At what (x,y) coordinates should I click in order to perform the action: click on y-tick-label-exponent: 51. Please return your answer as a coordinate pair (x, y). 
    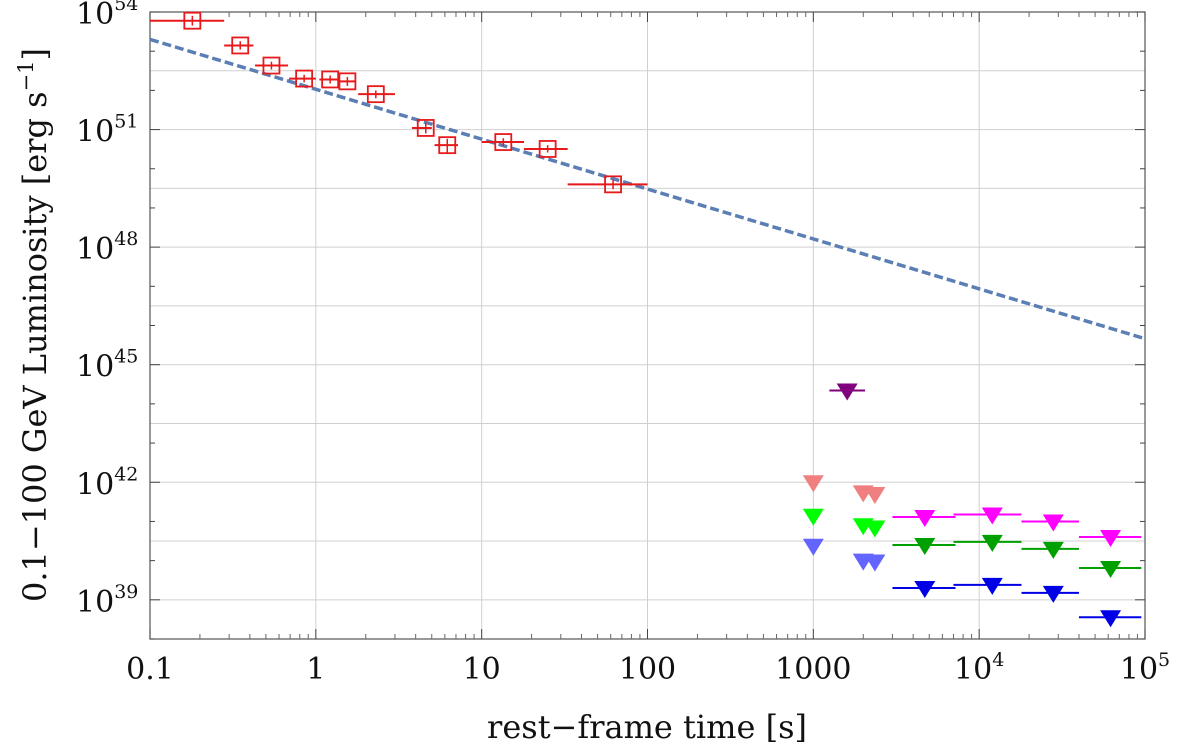
    Looking at the image, I should click on (126, 122).